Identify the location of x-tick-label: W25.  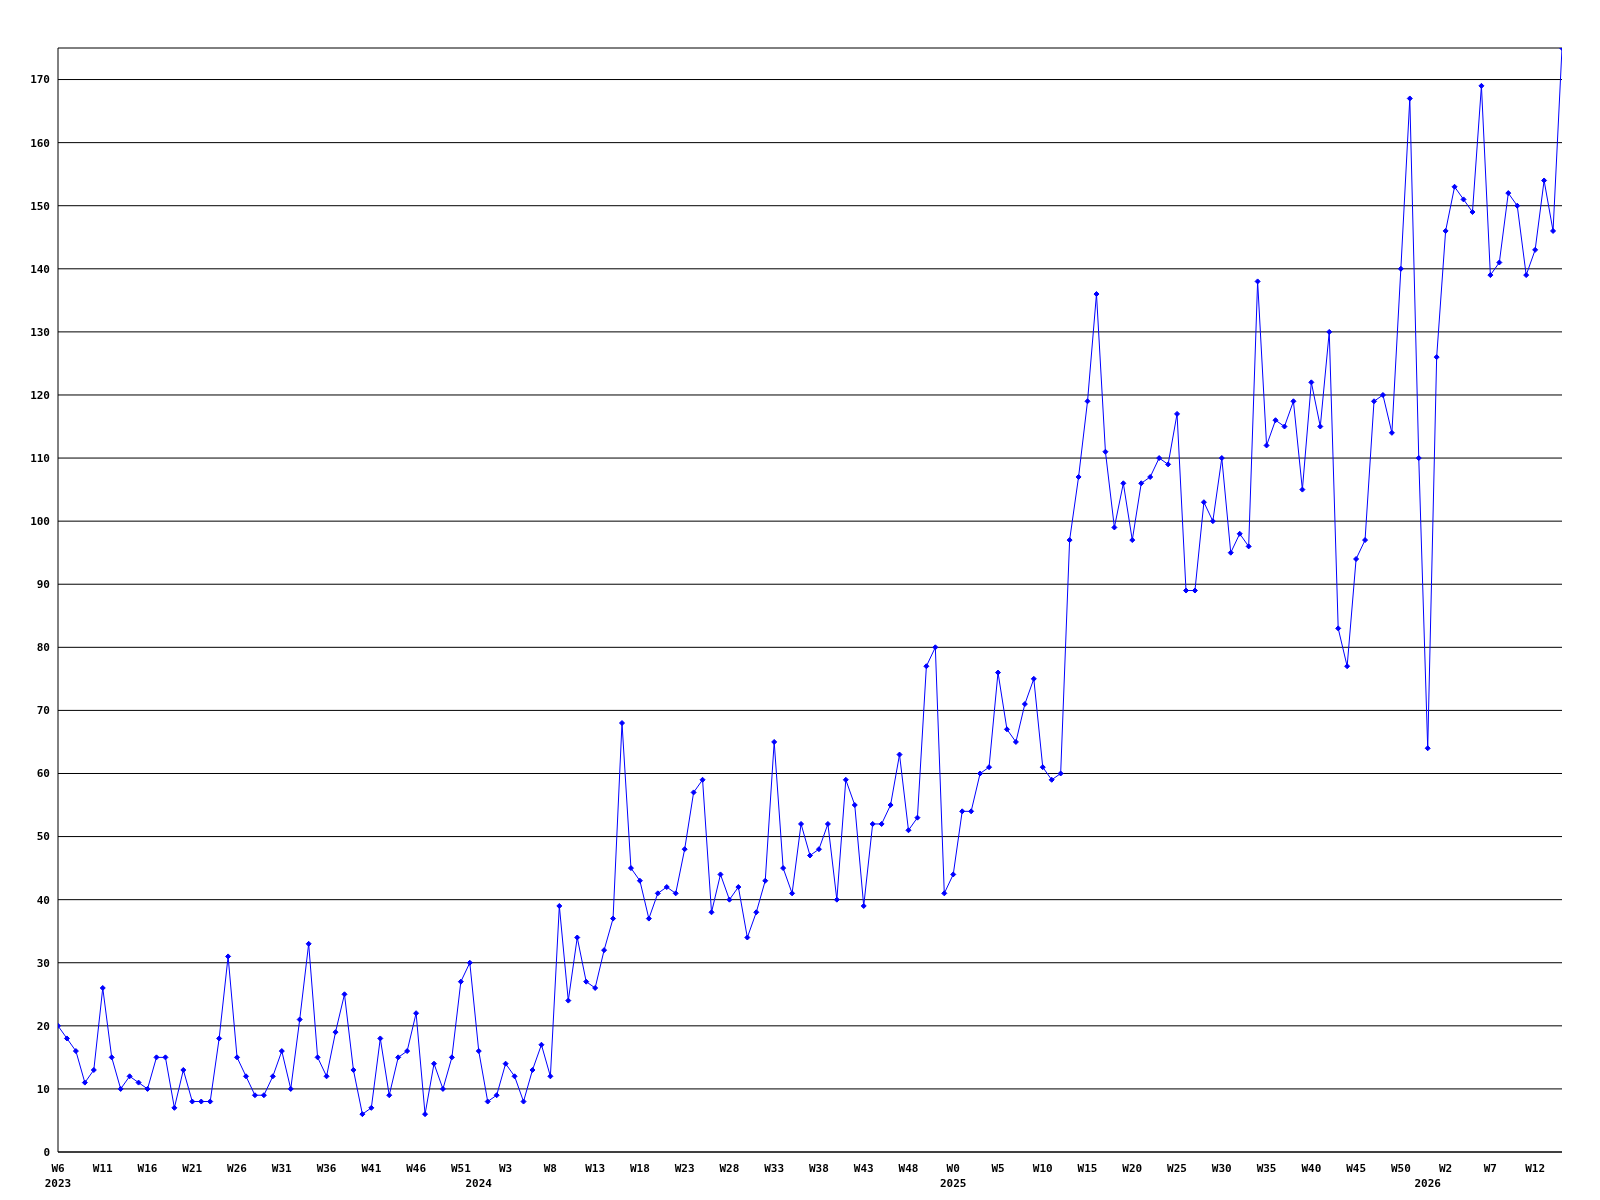
(1177, 1168).